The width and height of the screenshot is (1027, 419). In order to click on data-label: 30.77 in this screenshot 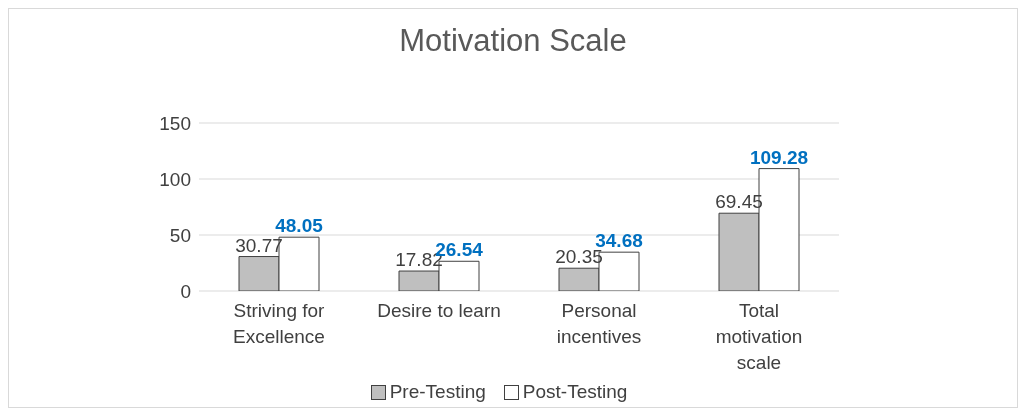, I will do `click(259, 245)`.